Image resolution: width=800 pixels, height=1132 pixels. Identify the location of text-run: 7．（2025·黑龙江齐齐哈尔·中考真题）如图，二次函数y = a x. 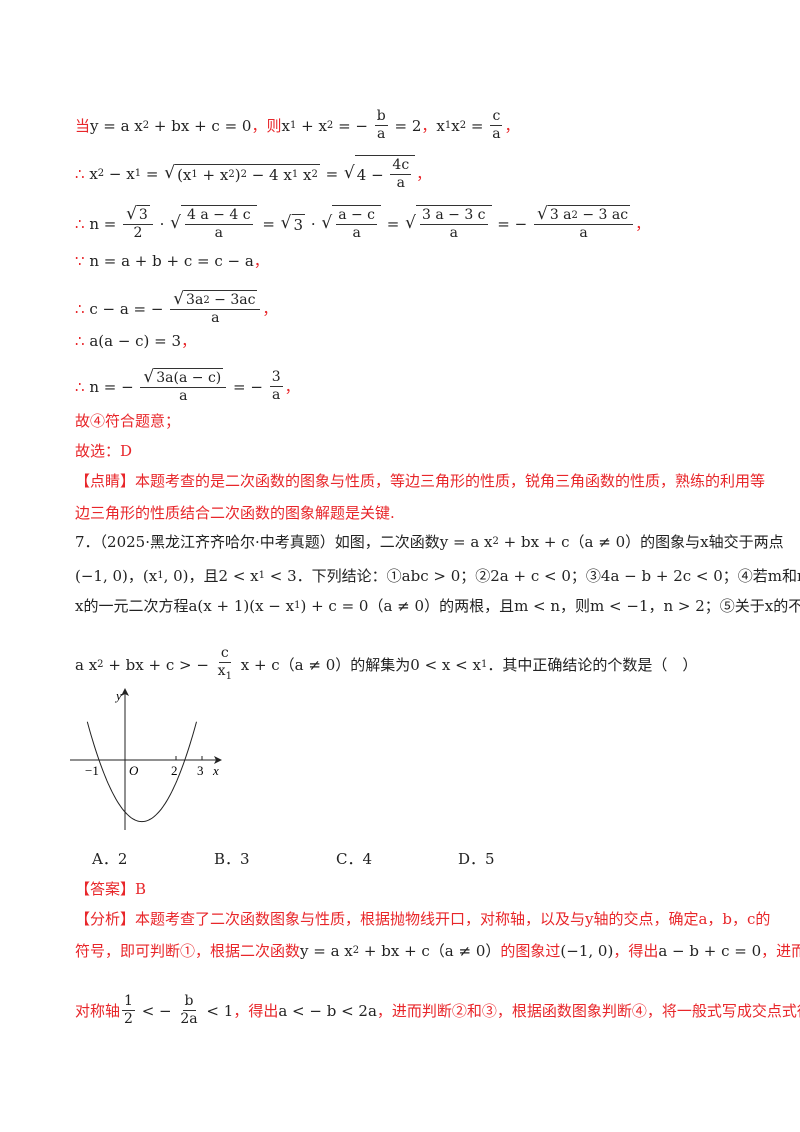
(284, 542).